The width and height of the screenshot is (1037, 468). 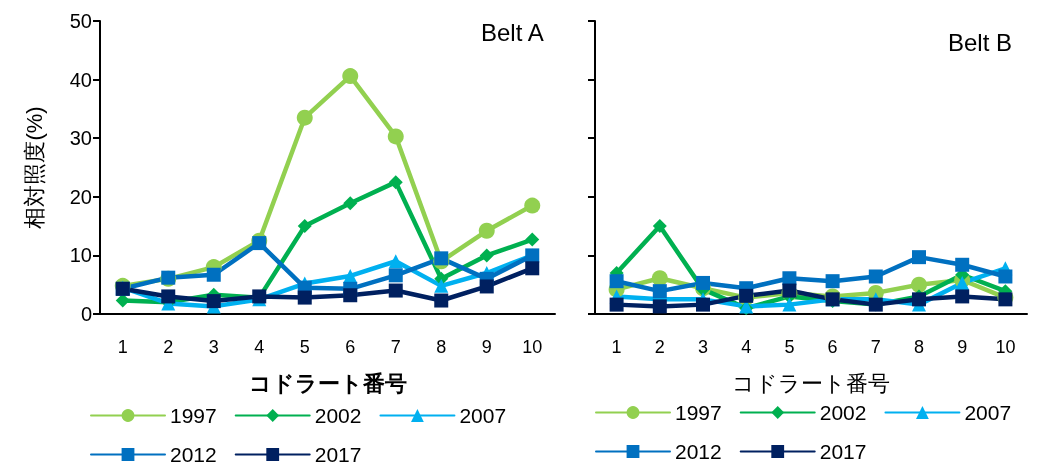 I want to click on y-tick-label: 0, so click(x=86, y=314).